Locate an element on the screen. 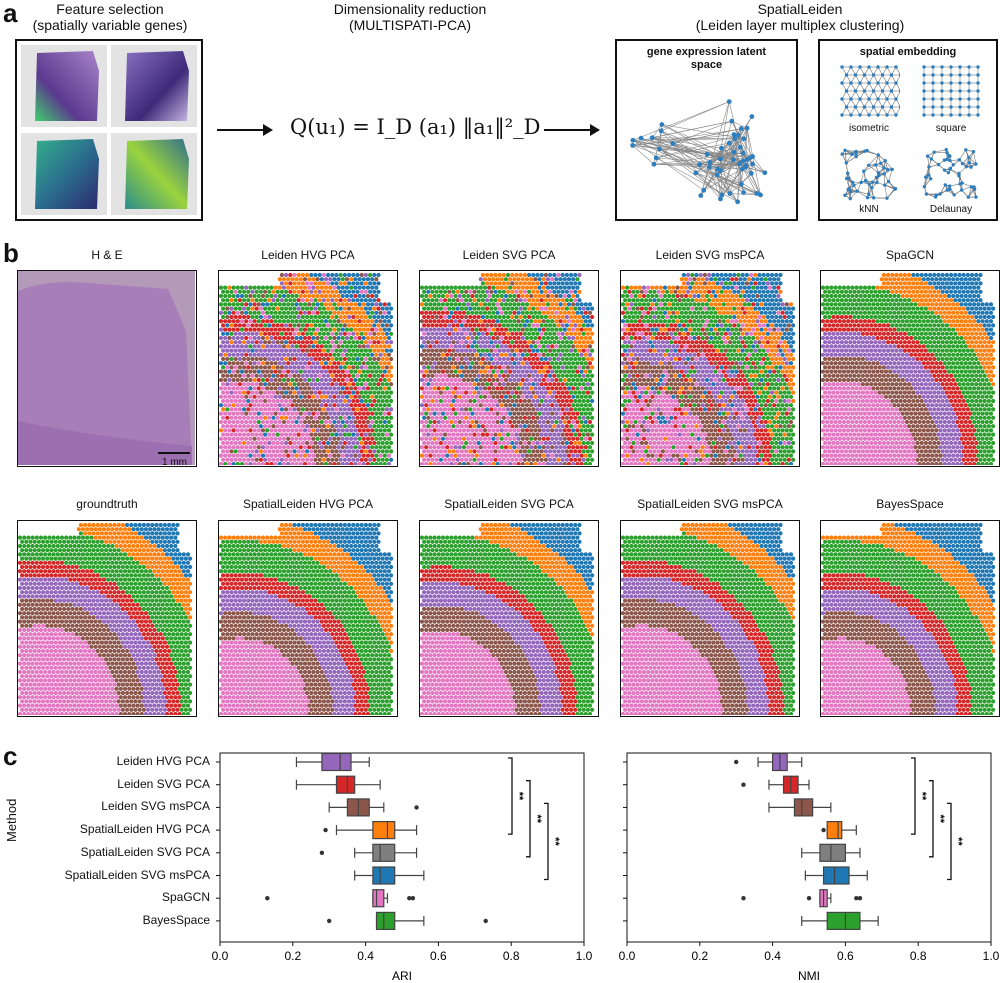 Image resolution: width=1000 pixels, height=983 pixels. dimred-subtitle: (MULTISPATI-PCA) is located at coordinates (410, 25).